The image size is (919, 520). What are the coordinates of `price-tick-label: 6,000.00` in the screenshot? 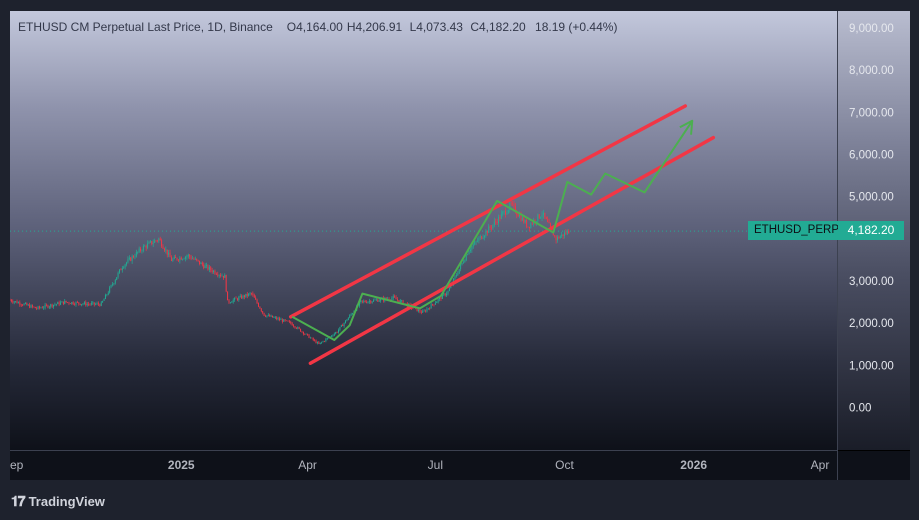 It's located at (871, 155).